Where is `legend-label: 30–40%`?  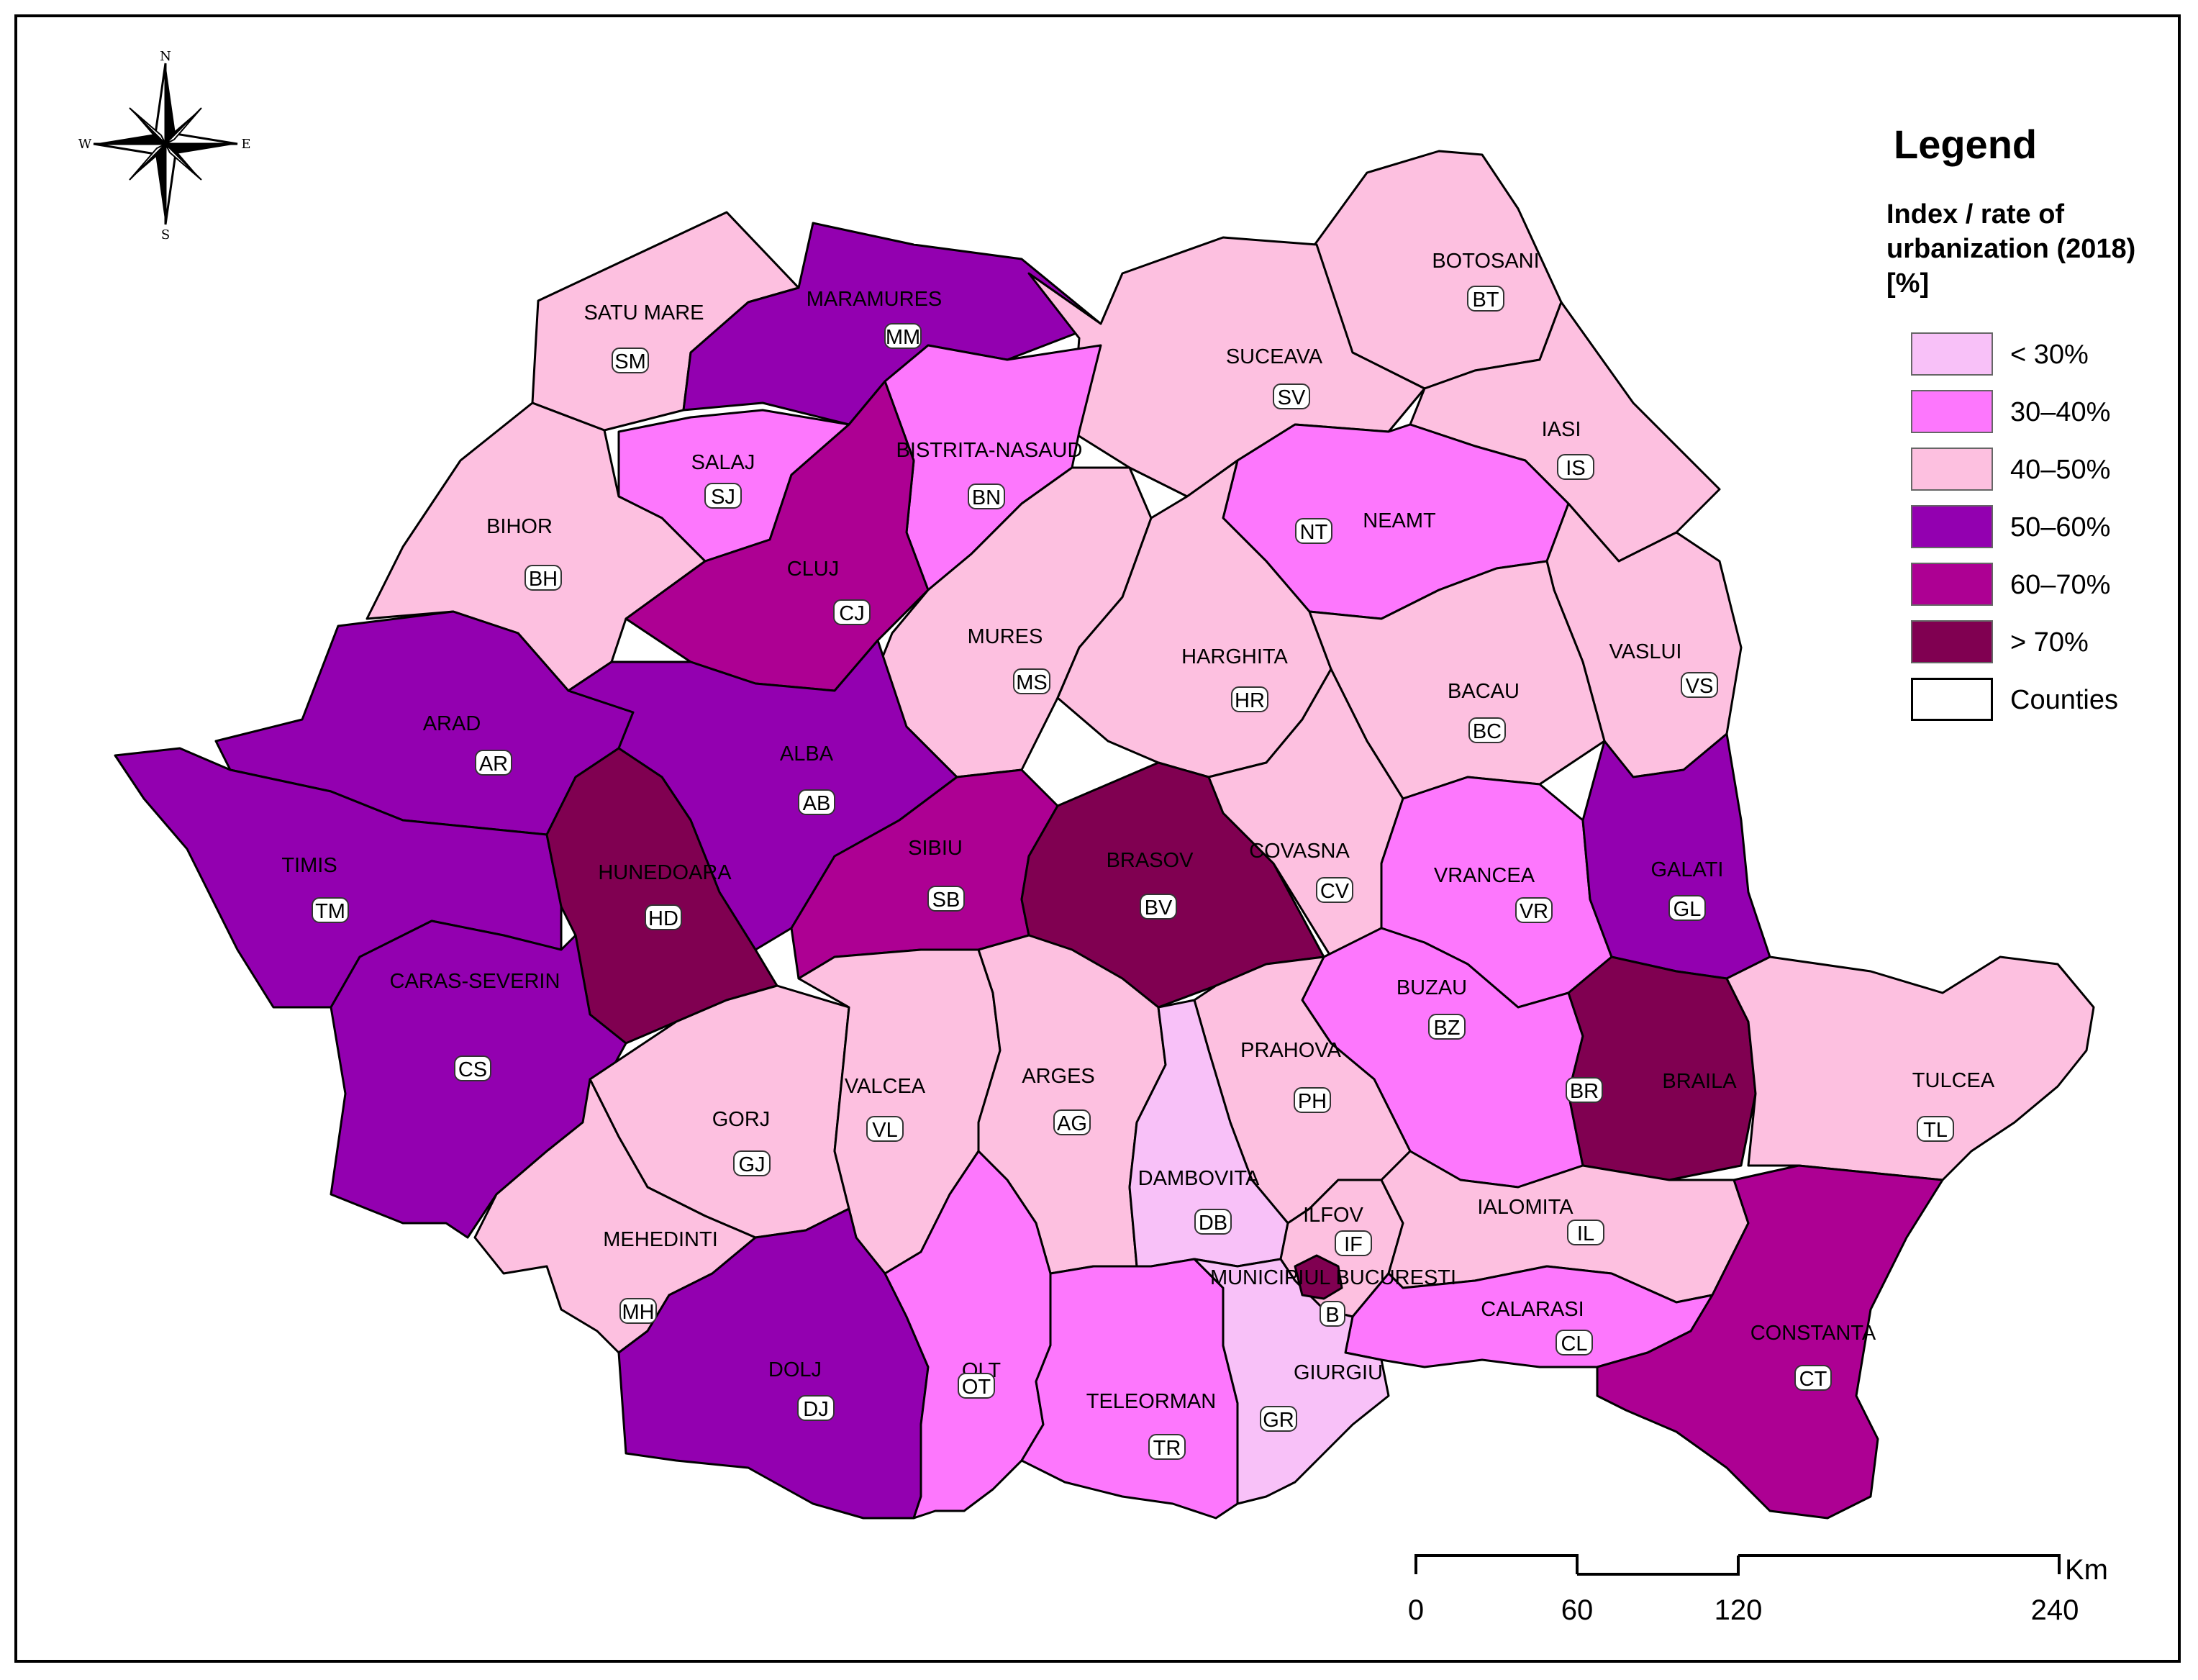
legend-label: 30–40% is located at coordinates (2060, 412).